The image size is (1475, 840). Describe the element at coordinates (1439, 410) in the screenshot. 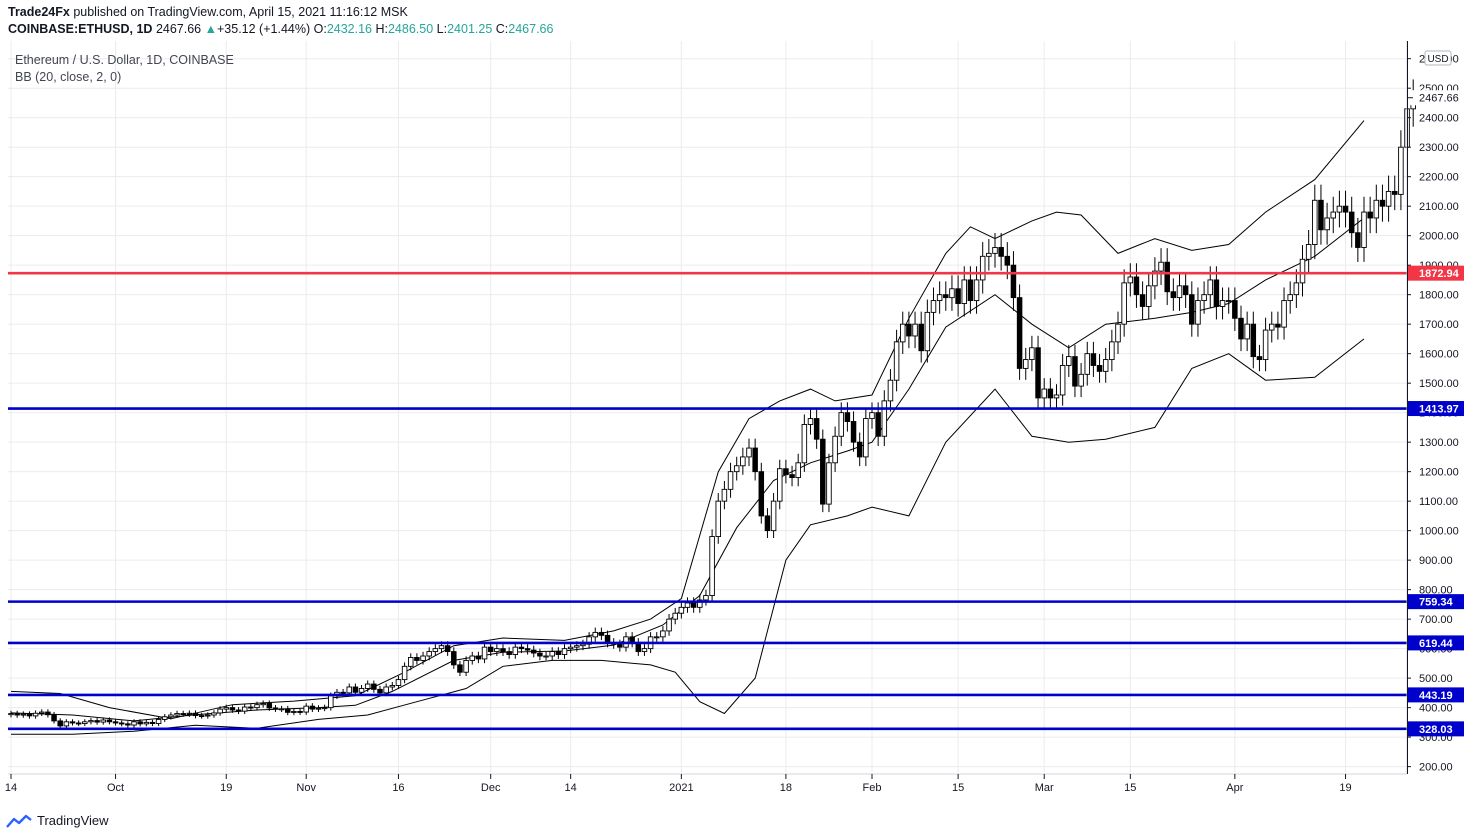

I see `level-price-text: 1413.97` at that location.